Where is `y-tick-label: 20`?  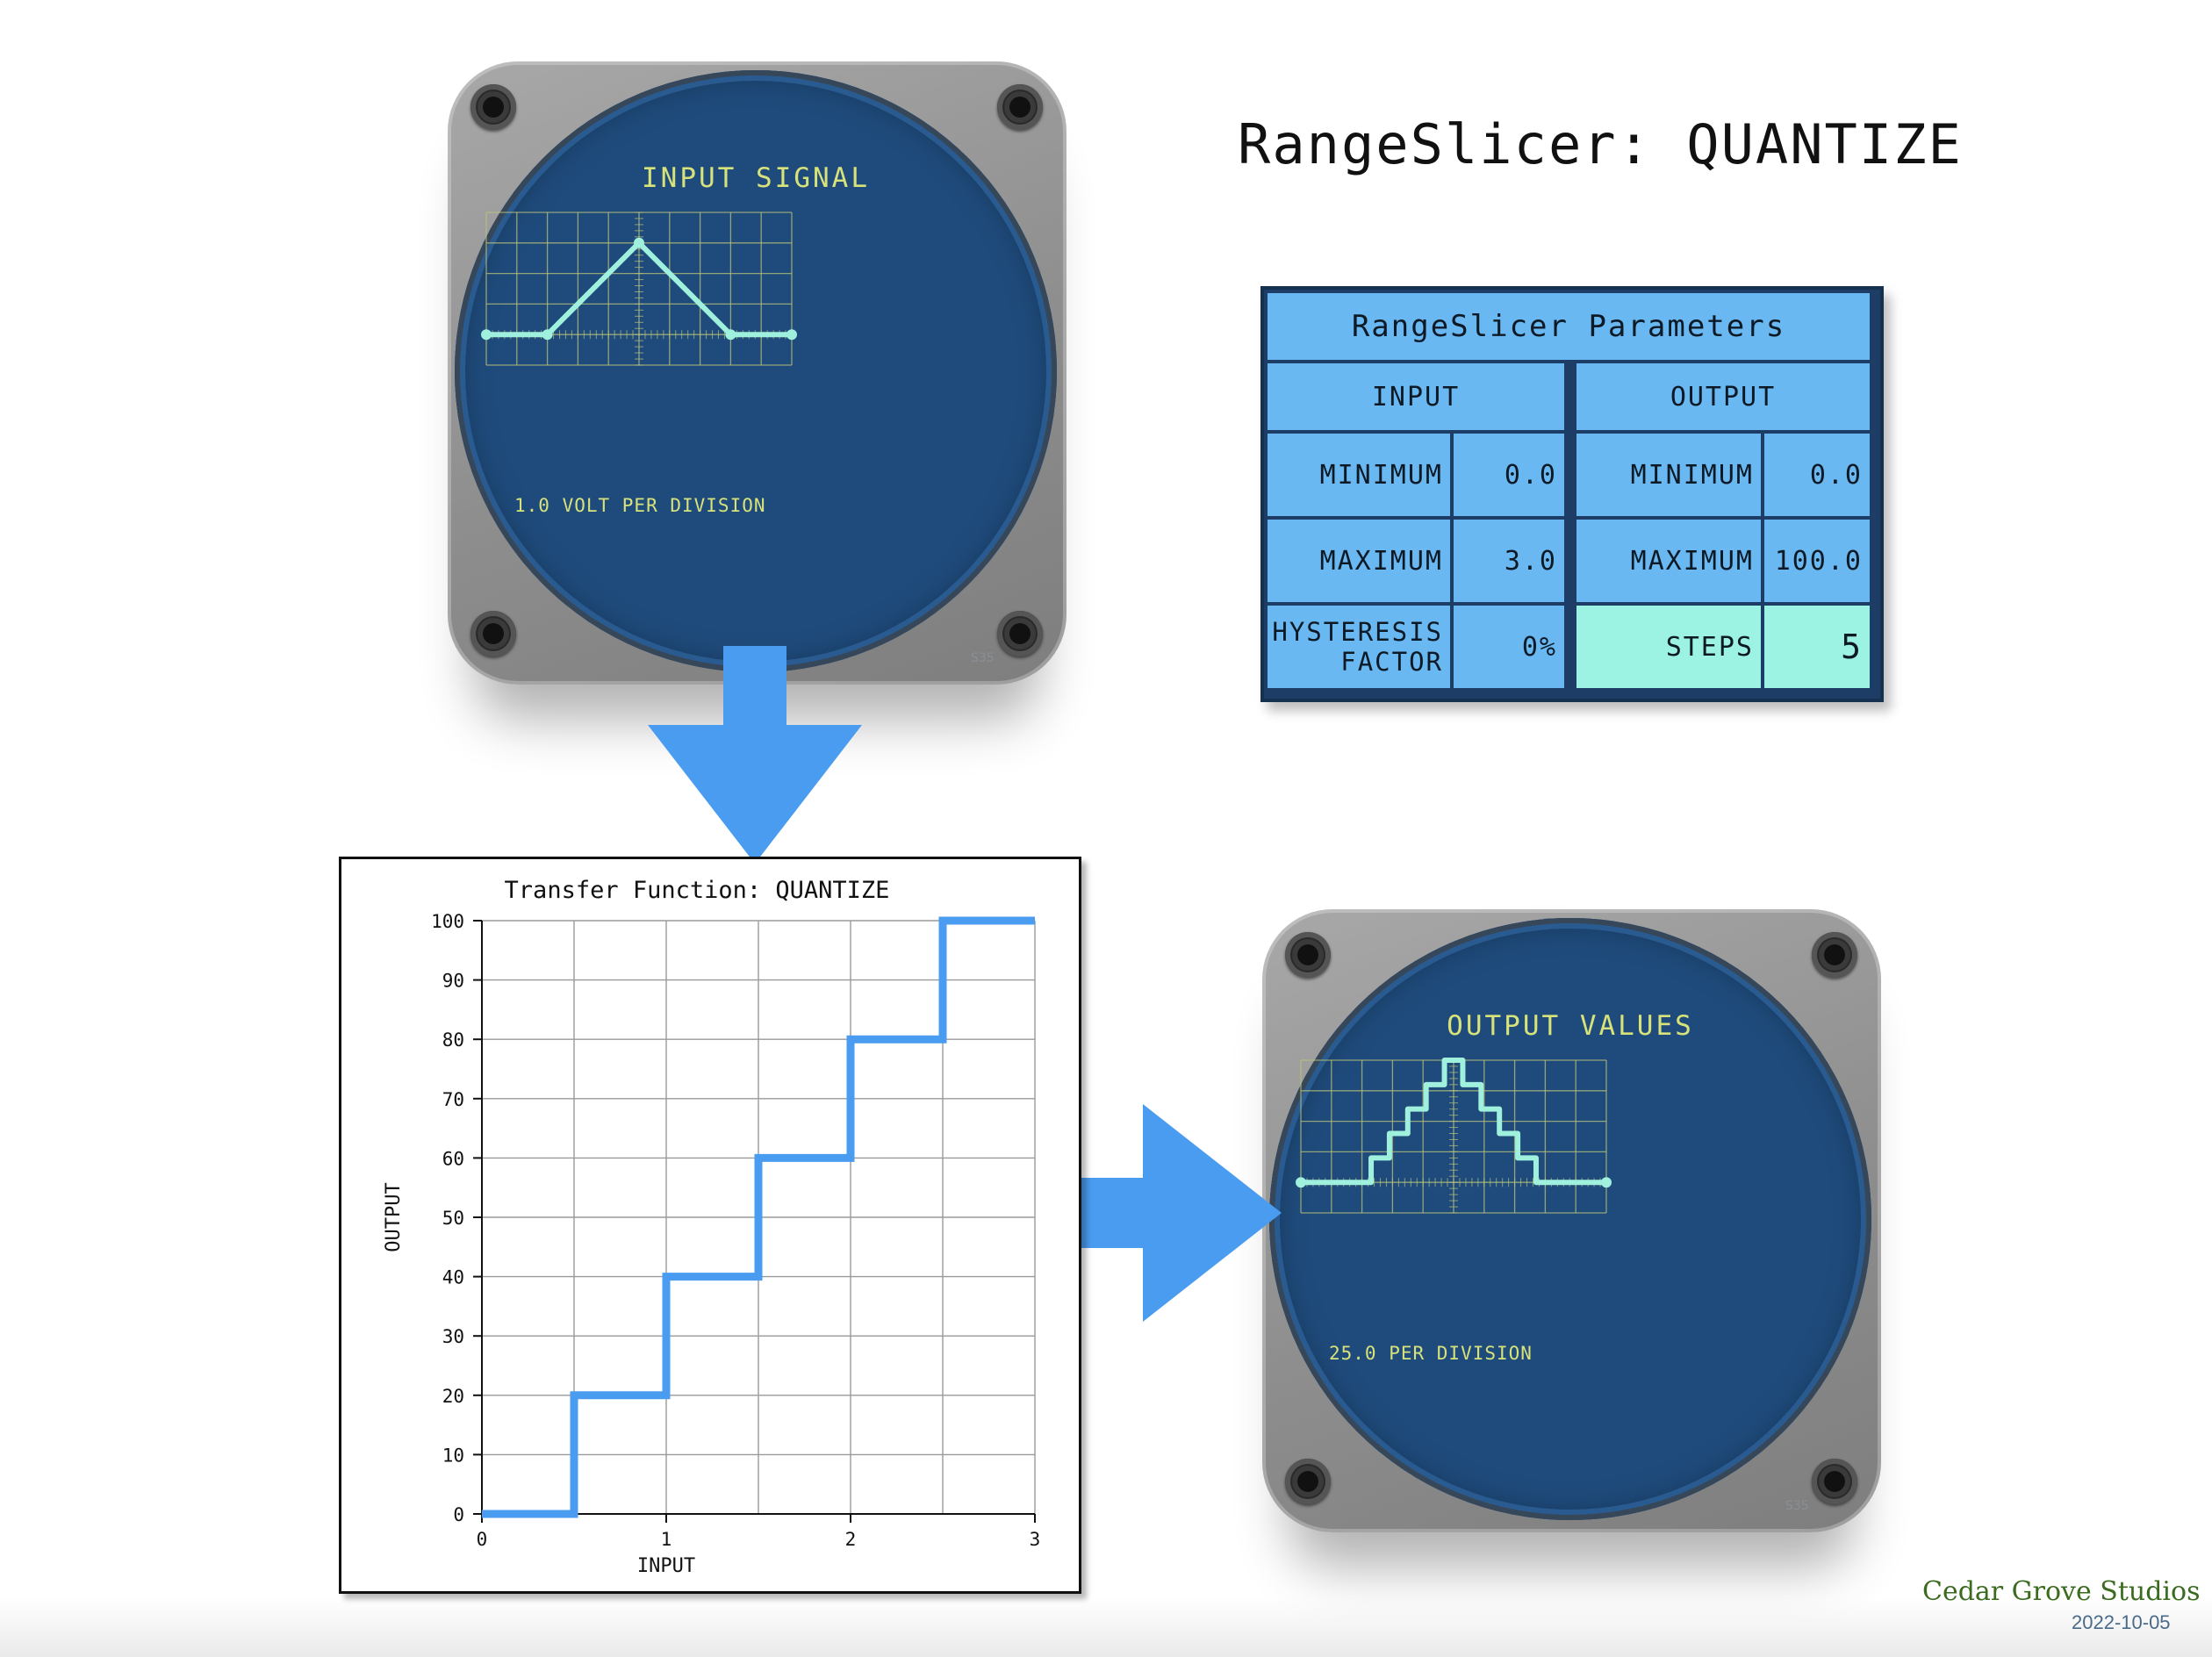 y-tick-label: 20 is located at coordinates (453, 1396).